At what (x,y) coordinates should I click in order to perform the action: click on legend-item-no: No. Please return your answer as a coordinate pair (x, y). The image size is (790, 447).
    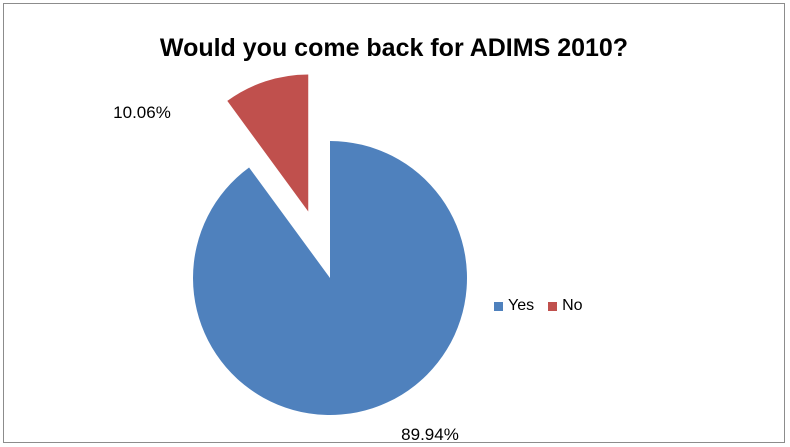
    Looking at the image, I should click on (565, 306).